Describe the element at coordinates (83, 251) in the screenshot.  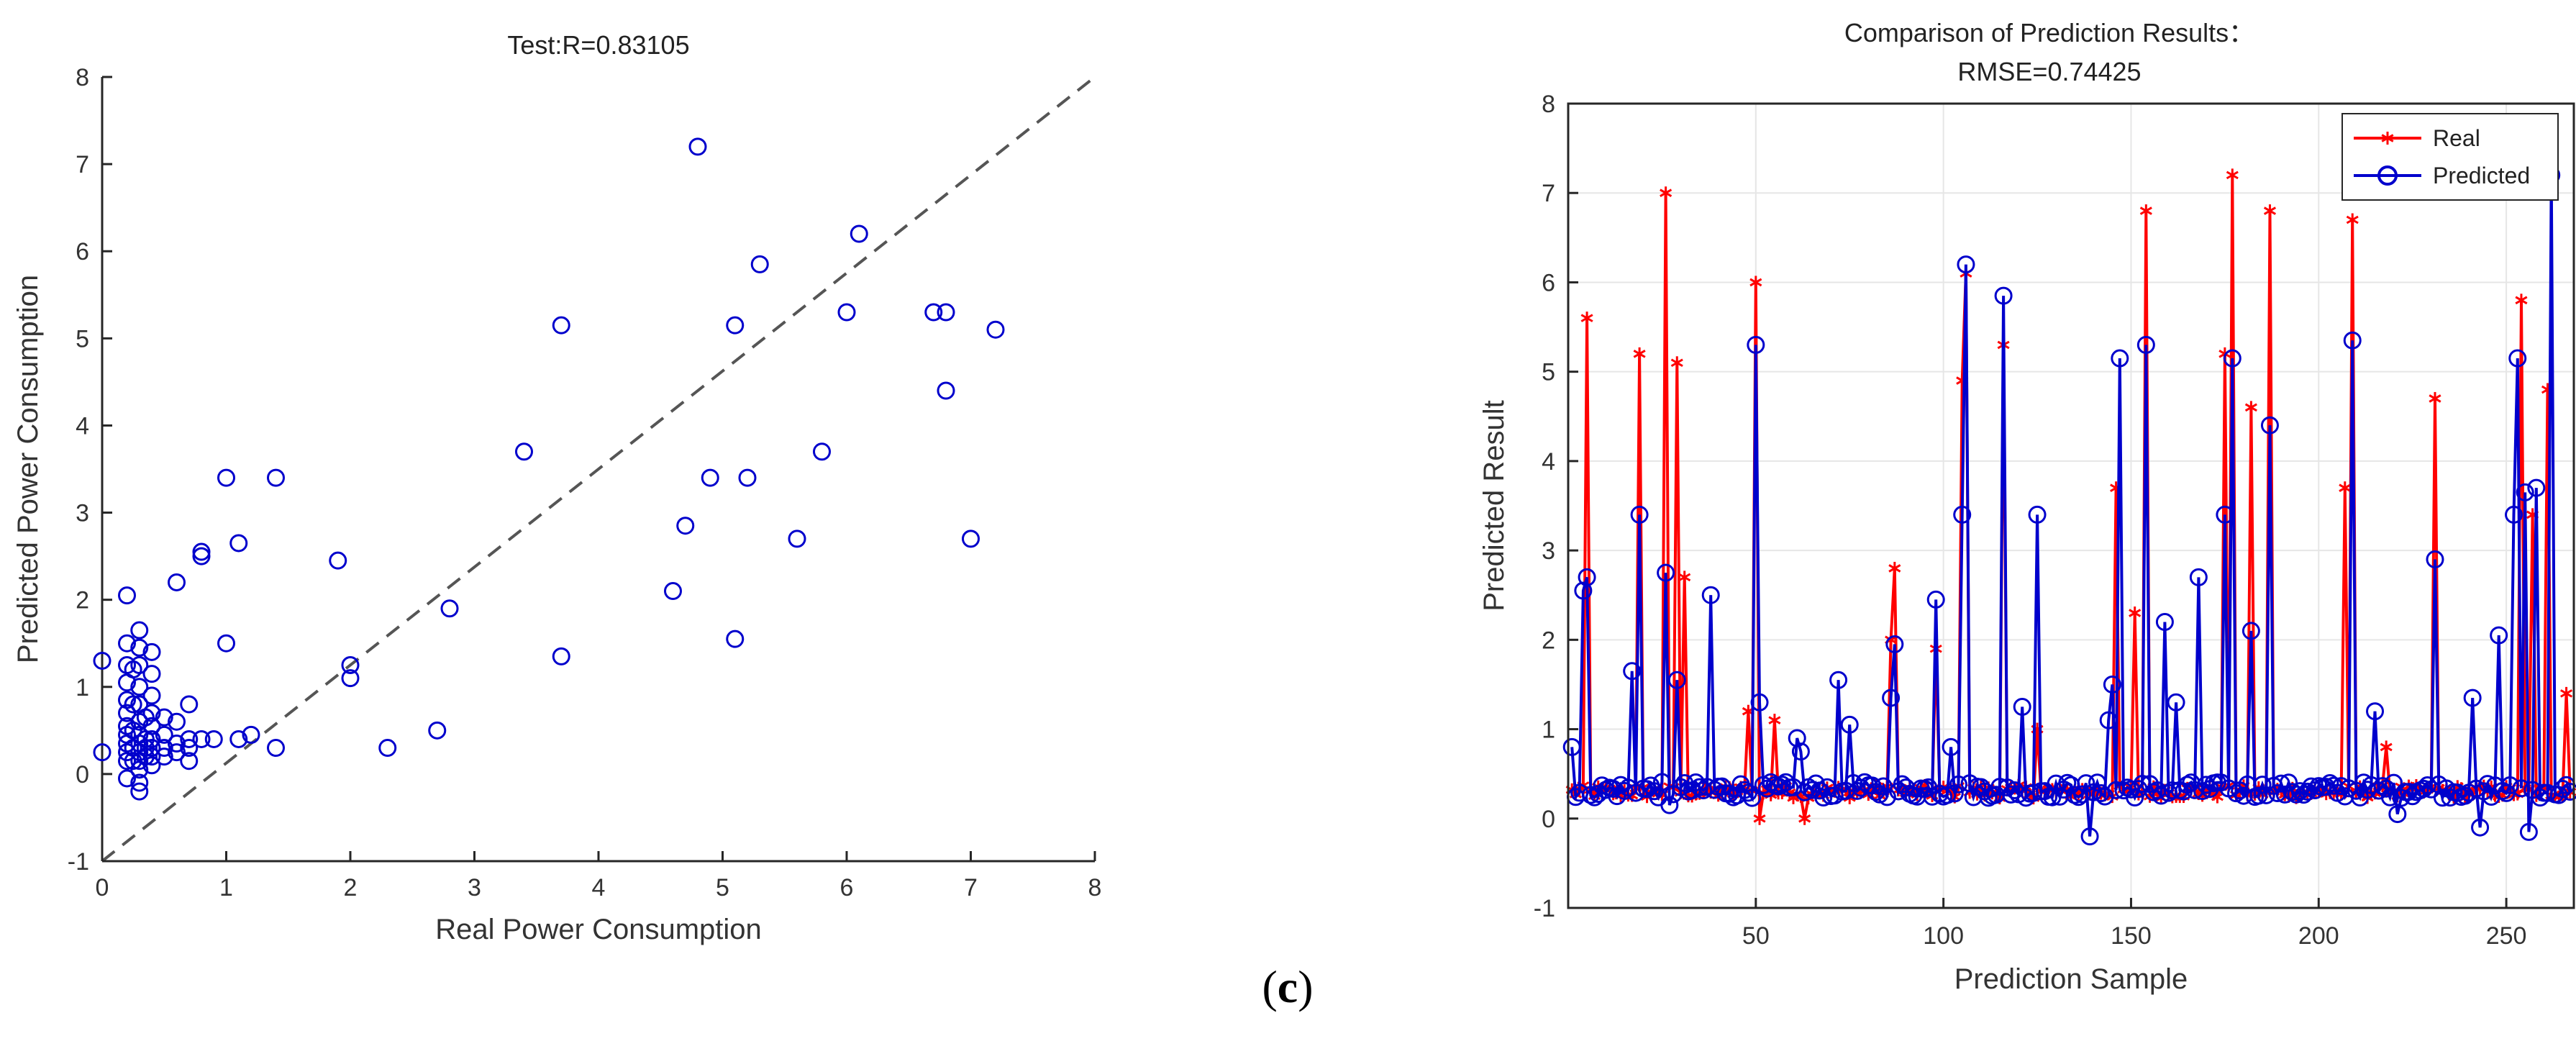
I see `scatter-y-tick-label: 6` at that location.